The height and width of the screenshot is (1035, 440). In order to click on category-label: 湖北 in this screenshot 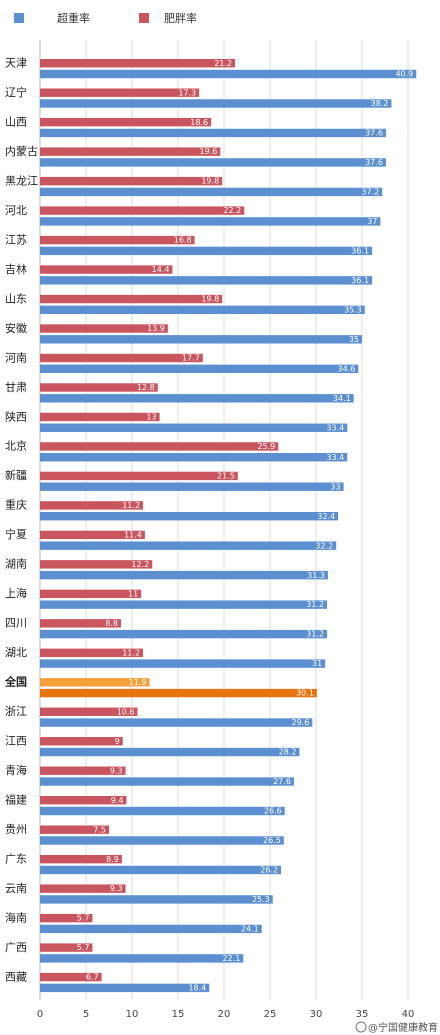, I will do `click(16, 652)`.